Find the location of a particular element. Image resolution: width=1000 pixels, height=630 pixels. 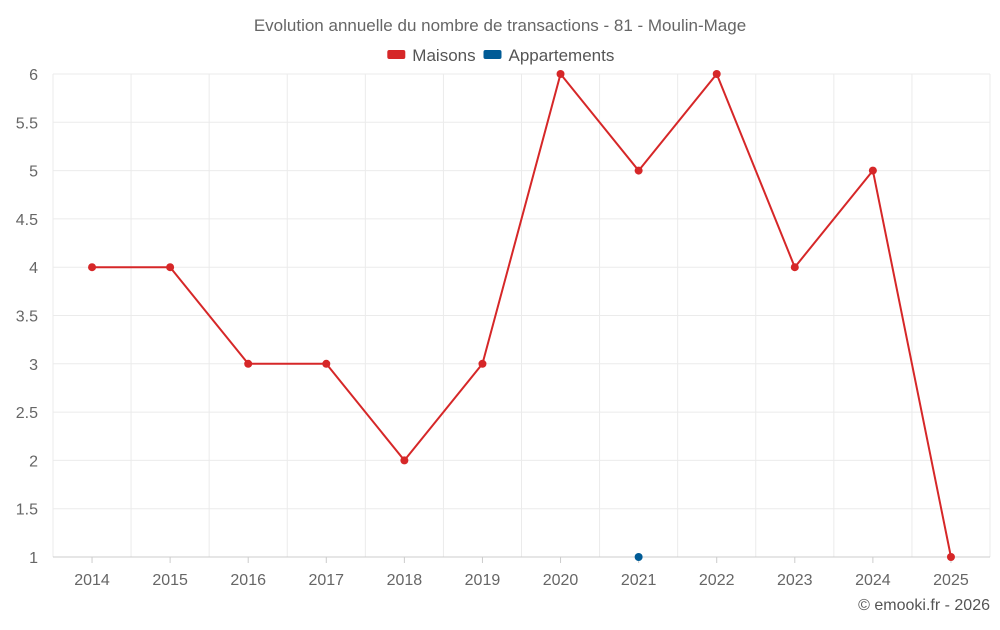

x-tick-label: 2025 is located at coordinates (951, 580).